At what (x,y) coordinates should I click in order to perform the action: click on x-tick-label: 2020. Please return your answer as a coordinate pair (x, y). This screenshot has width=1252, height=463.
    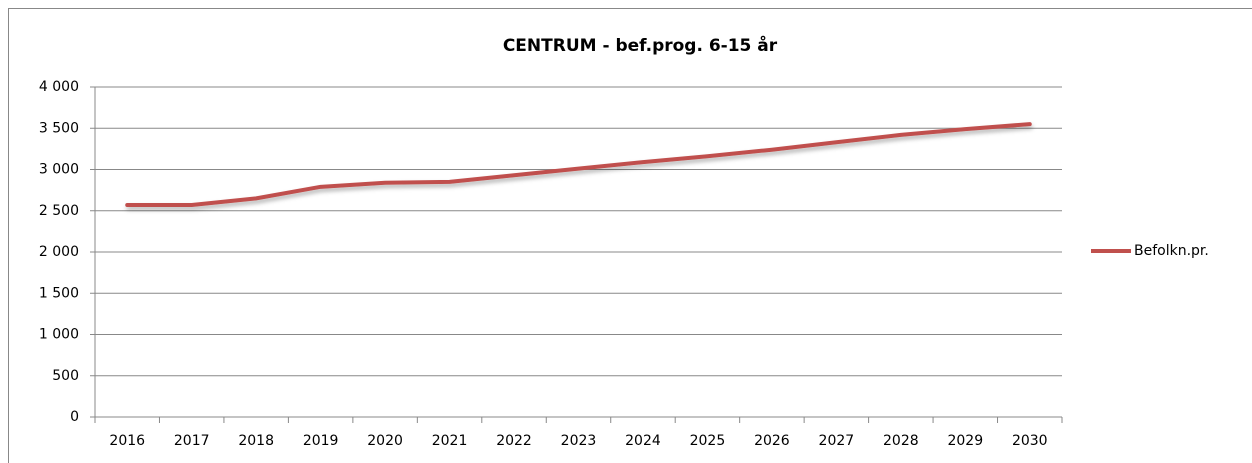
    Looking at the image, I should click on (385, 441).